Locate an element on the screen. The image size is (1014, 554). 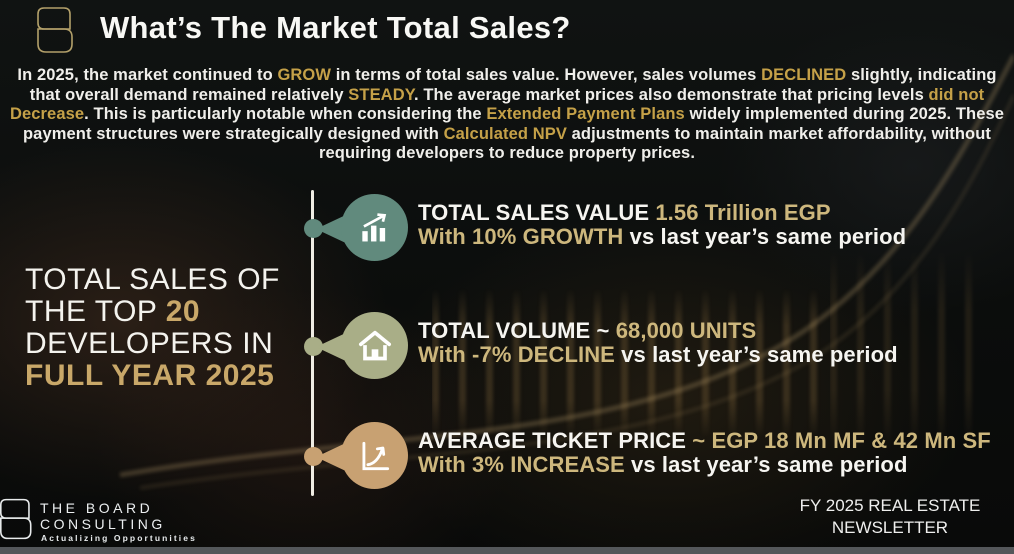
left-heading-line-3: DEVELOPERS IN is located at coordinates (167, 344).